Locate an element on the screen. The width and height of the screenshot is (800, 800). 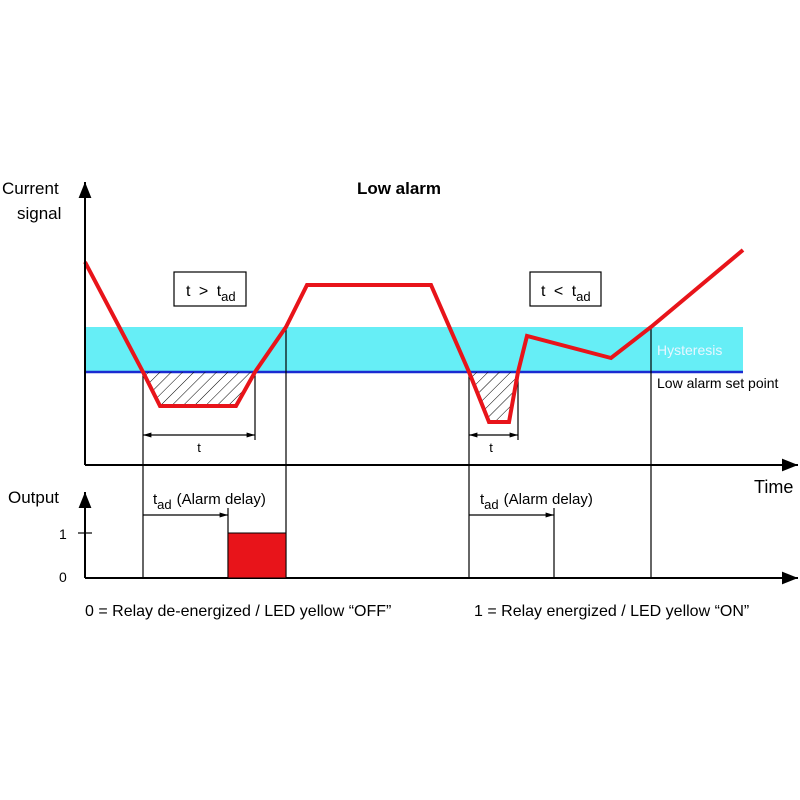
output-tick-label: 1 is located at coordinates (63, 534).